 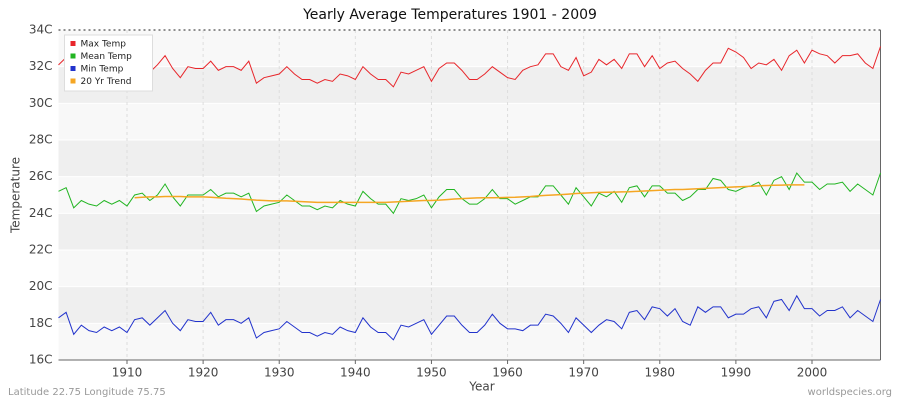 I want to click on x-tick-label: 2000, so click(x=812, y=373).